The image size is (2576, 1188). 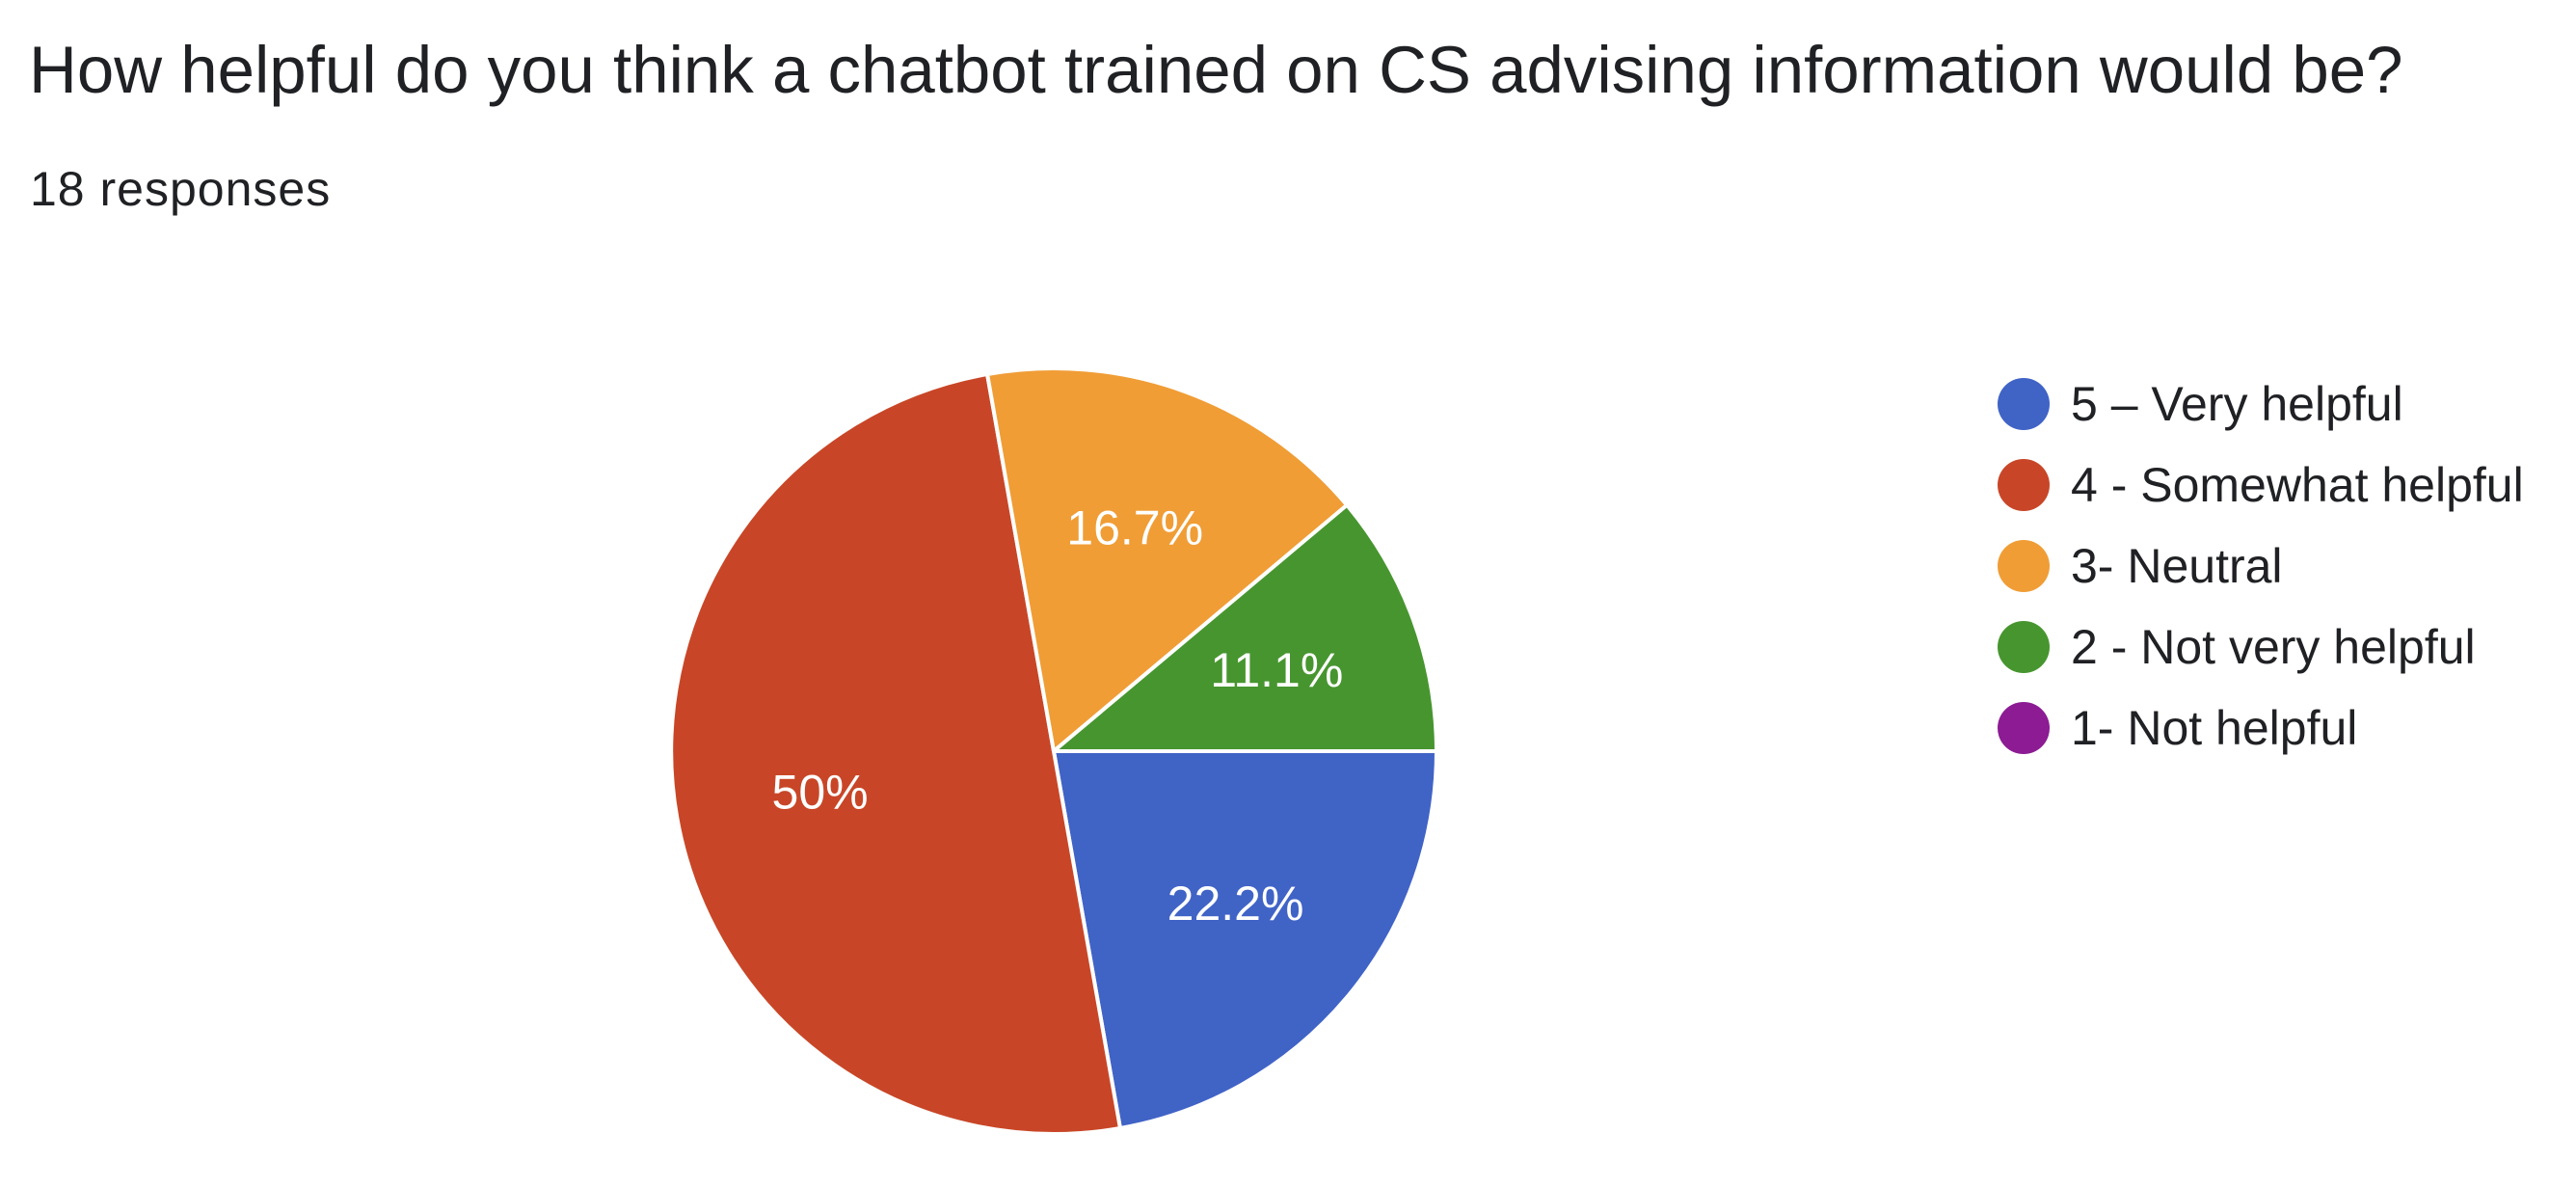 What do you see at coordinates (2214, 728) in the screenshot?
I see `legend-label: 1- Not helpful` at bounding box center [2214, 728].